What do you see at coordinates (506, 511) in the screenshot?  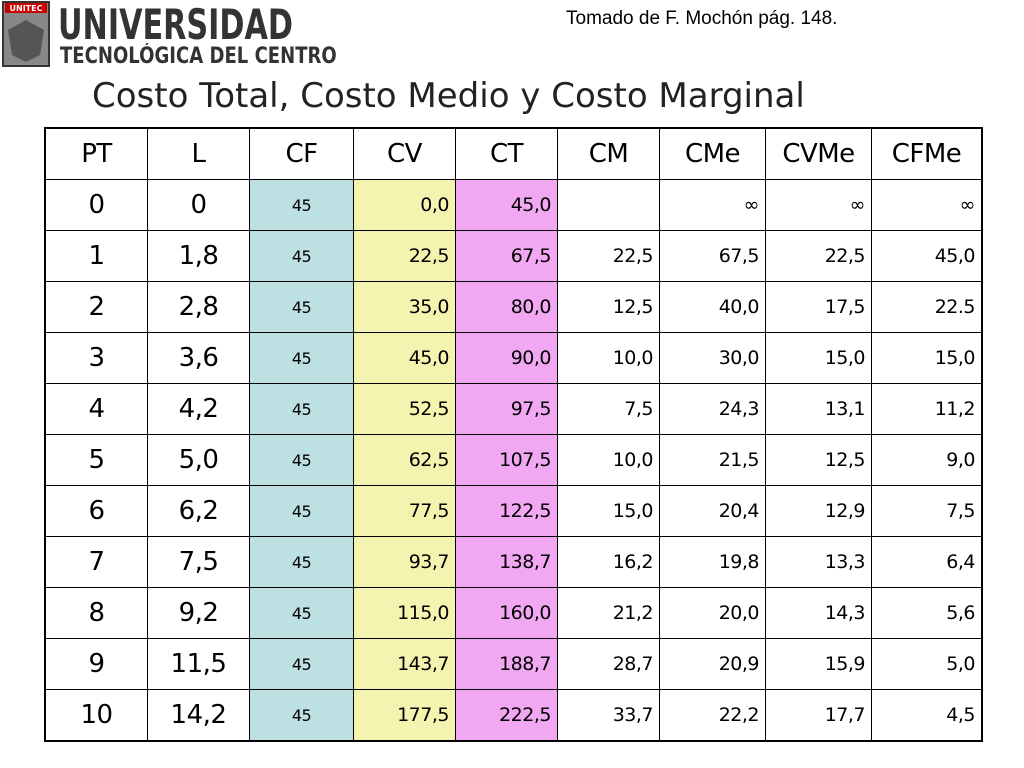 I see `table-cell: 122,5` at bounding box center [506, 511].